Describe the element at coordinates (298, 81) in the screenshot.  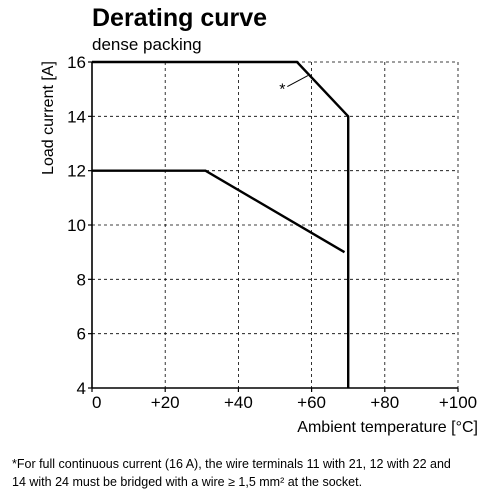
I see `annotation-leader-line` at that location.